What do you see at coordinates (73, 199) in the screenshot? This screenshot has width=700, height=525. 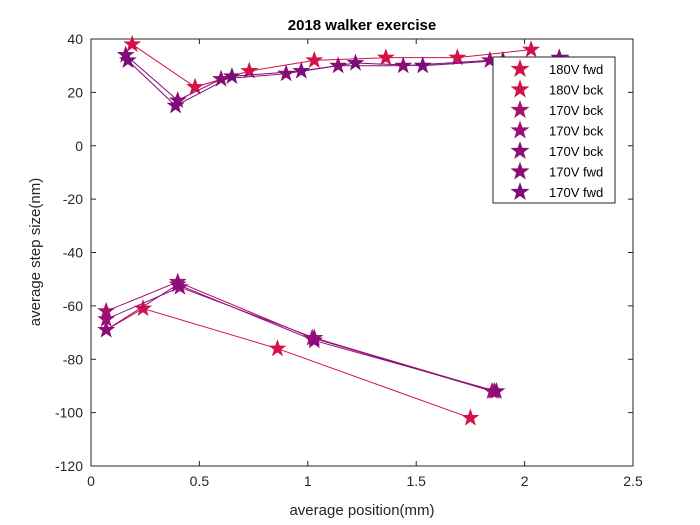 I see `y-tick-label: -20` at bounding box center [73, 199].